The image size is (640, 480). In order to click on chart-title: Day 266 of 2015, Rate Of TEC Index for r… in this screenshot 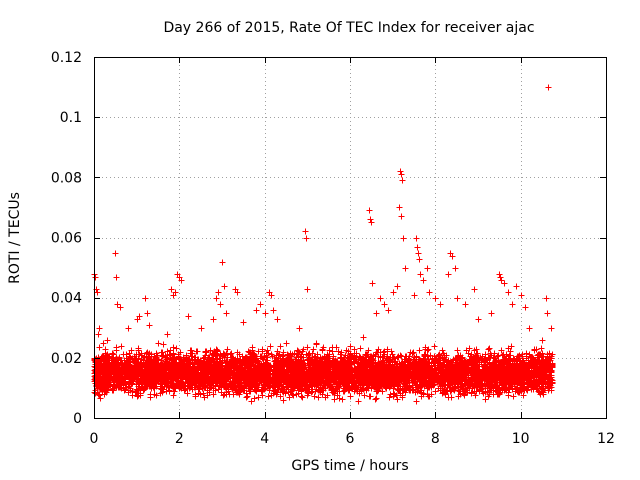, I will do `click(348, 28)`.